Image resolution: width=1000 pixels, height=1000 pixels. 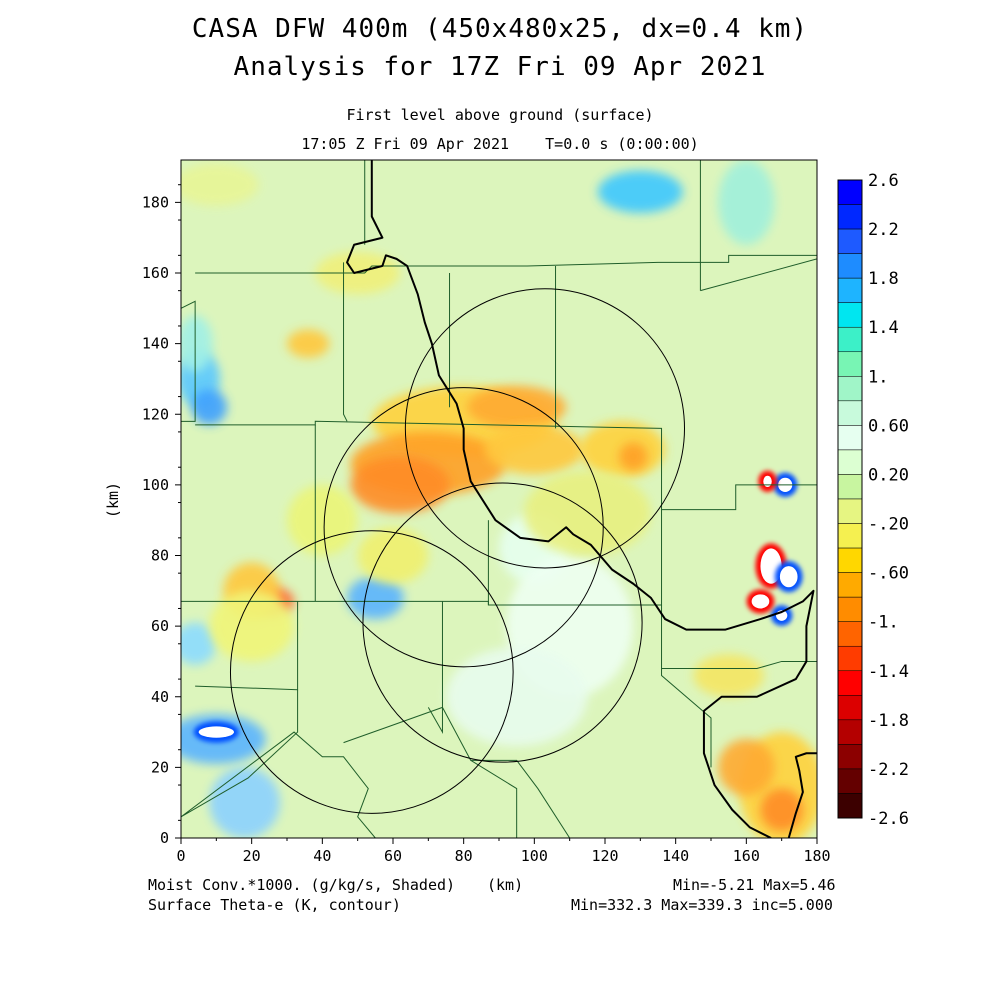 What do you see at coordinates (155, 273) in the screenshot?
I see `y-tick-label: 160` at bounding box center [155, 273].